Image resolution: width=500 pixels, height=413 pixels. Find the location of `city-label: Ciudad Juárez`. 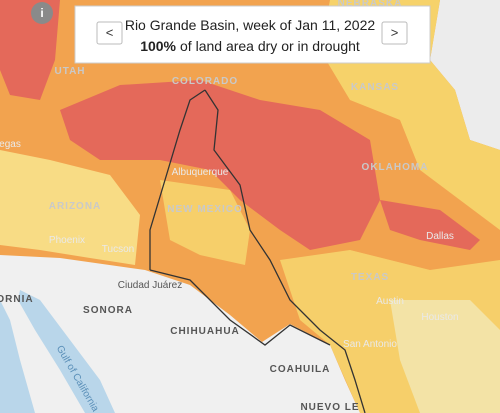

city-label: Ciudad Juárez is located at coordinates (150, 285).